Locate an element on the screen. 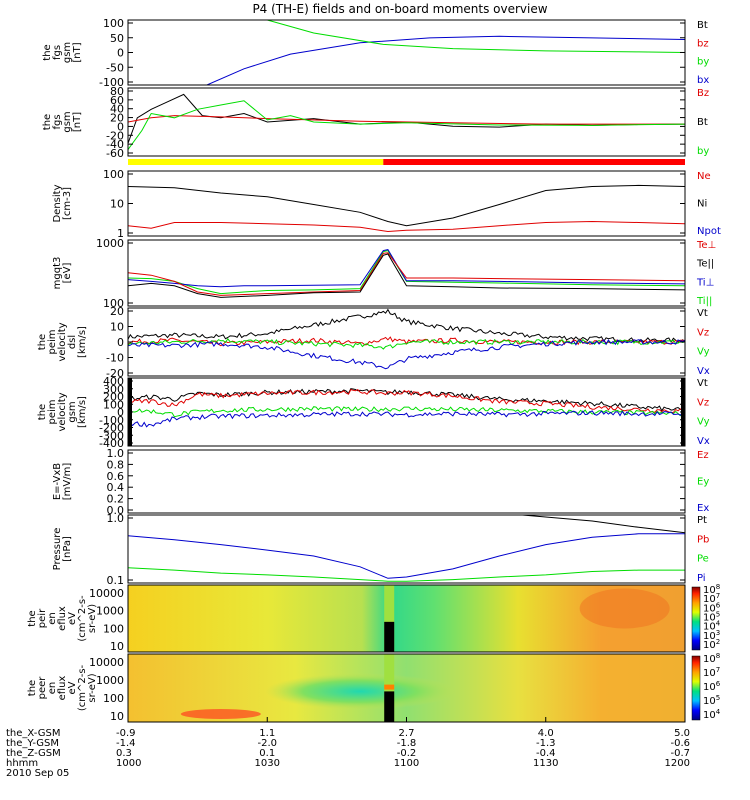 Image resolution: width=750 pixels, height=800 pixels. y-tick-label: -300 is located at coordinates (111, 435).